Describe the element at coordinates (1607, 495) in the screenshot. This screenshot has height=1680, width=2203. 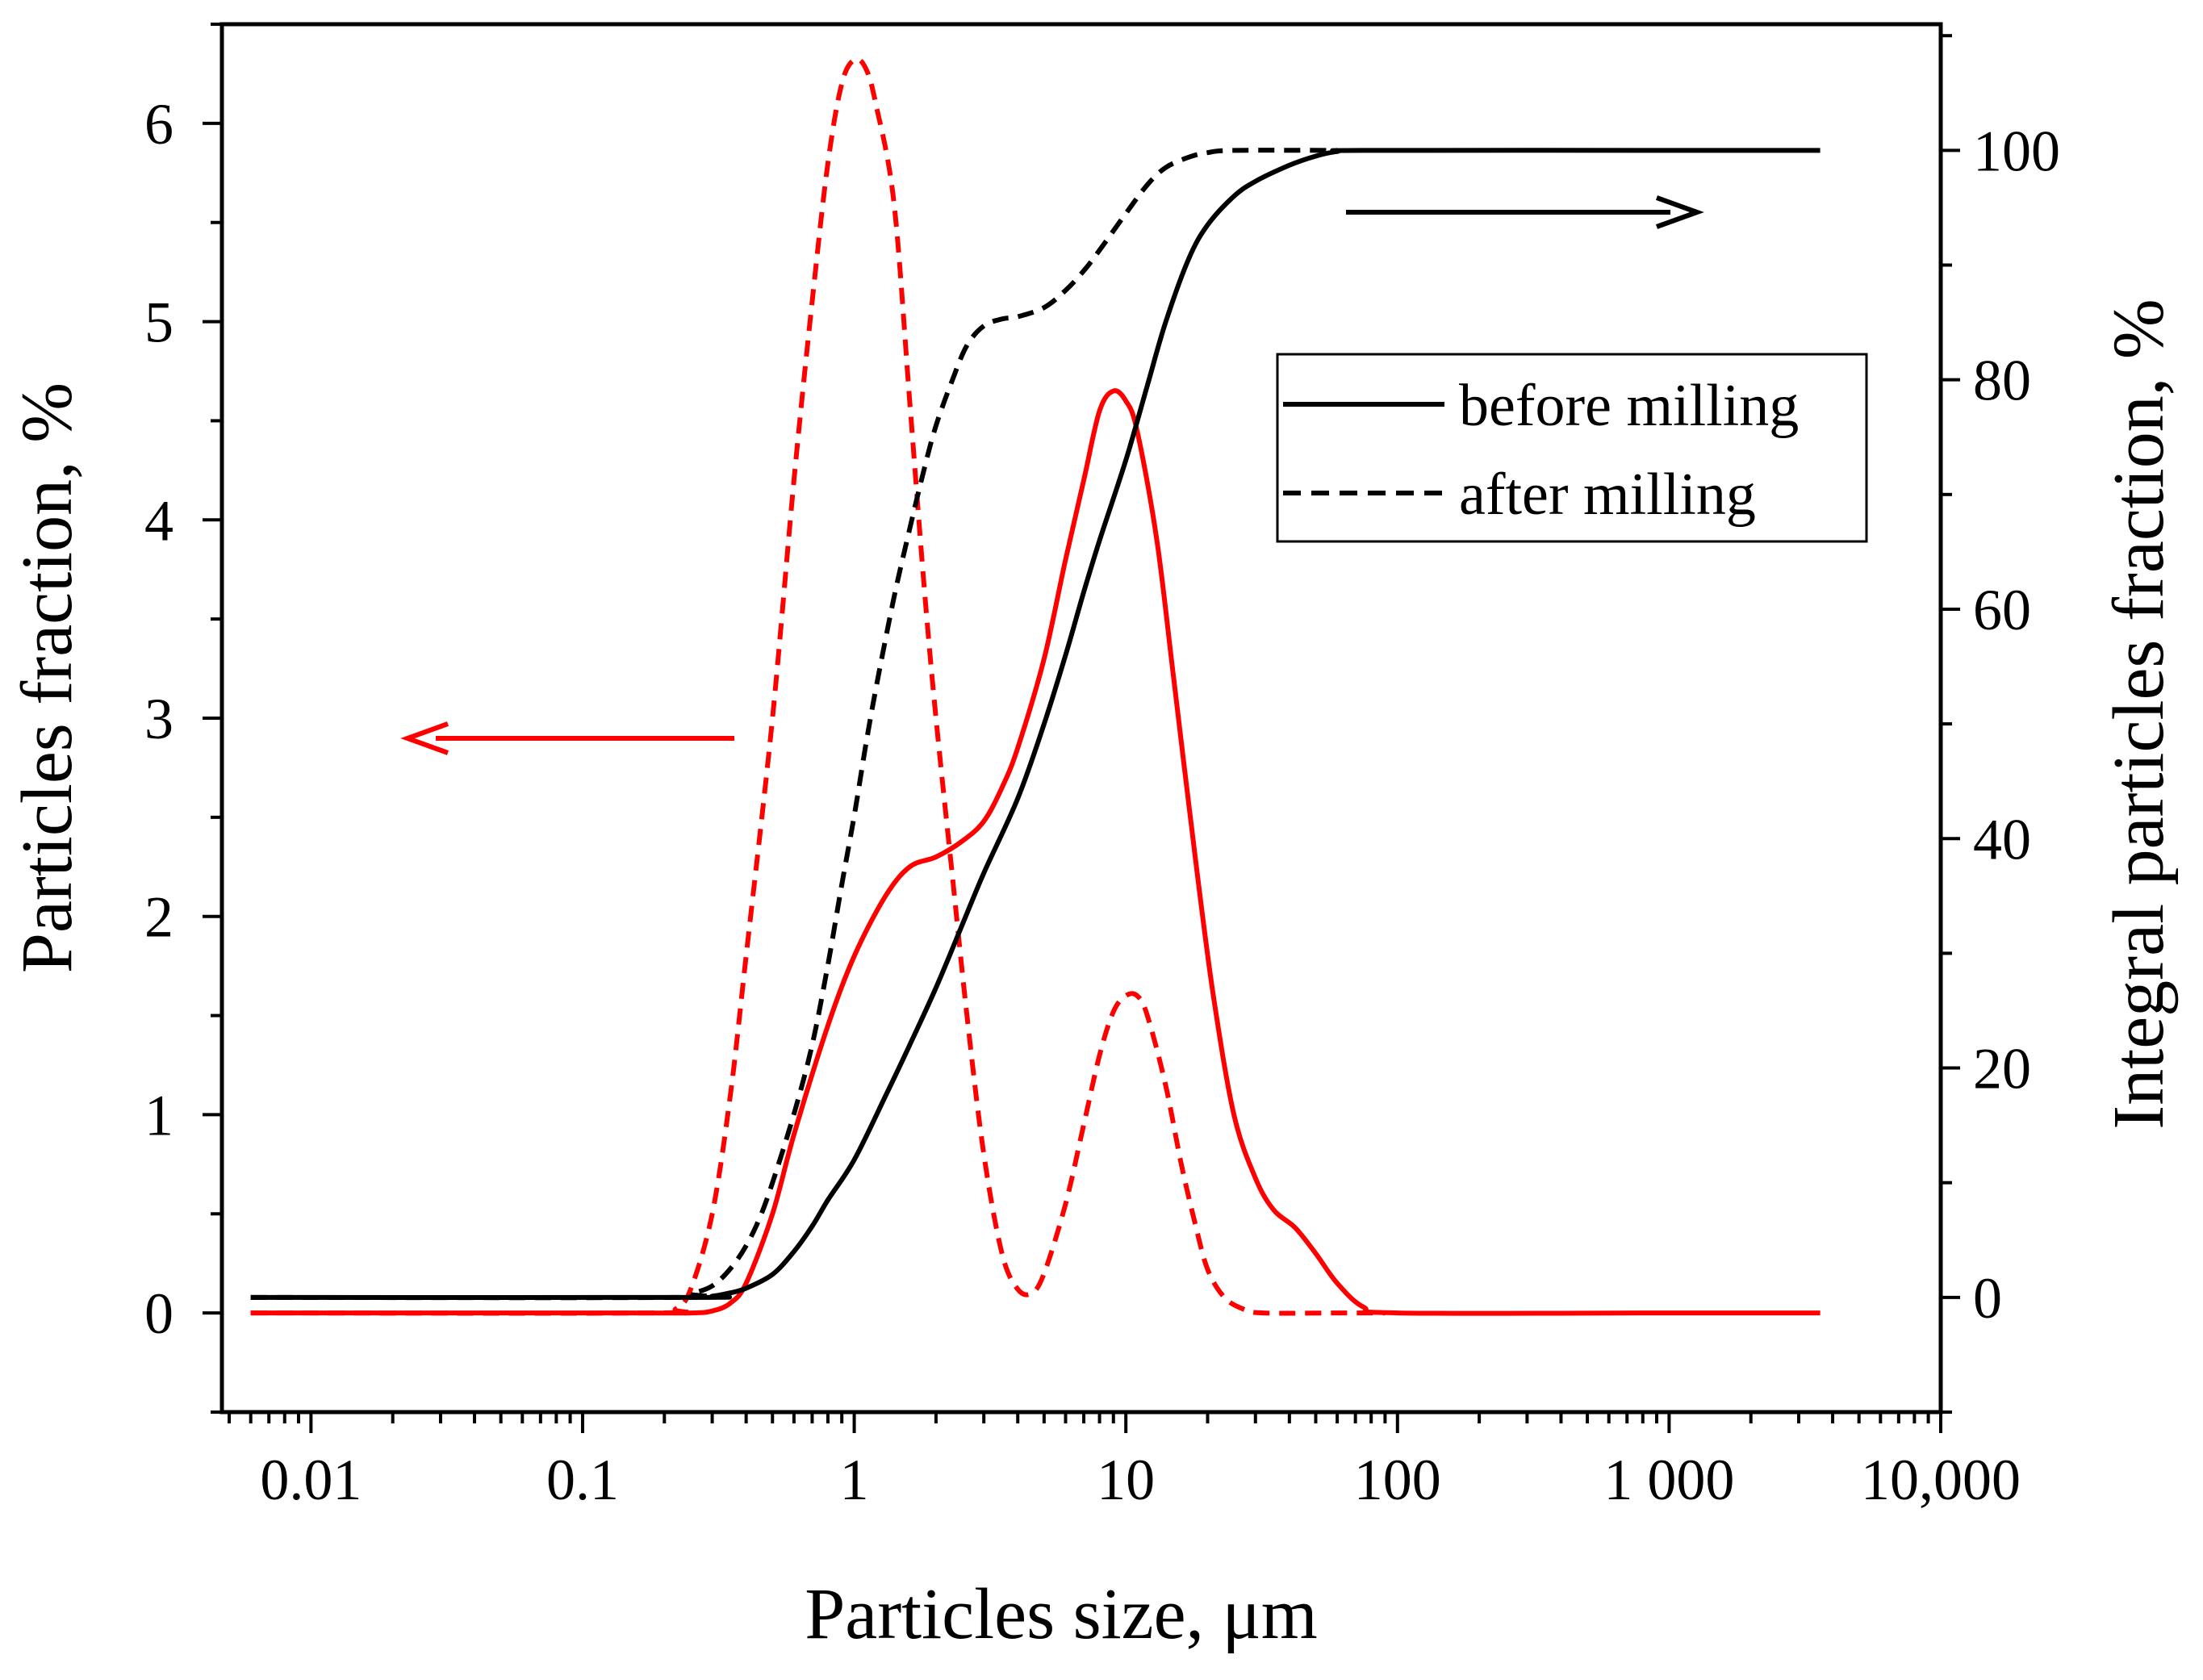
I see `legend-label-after: after milling` at that location.